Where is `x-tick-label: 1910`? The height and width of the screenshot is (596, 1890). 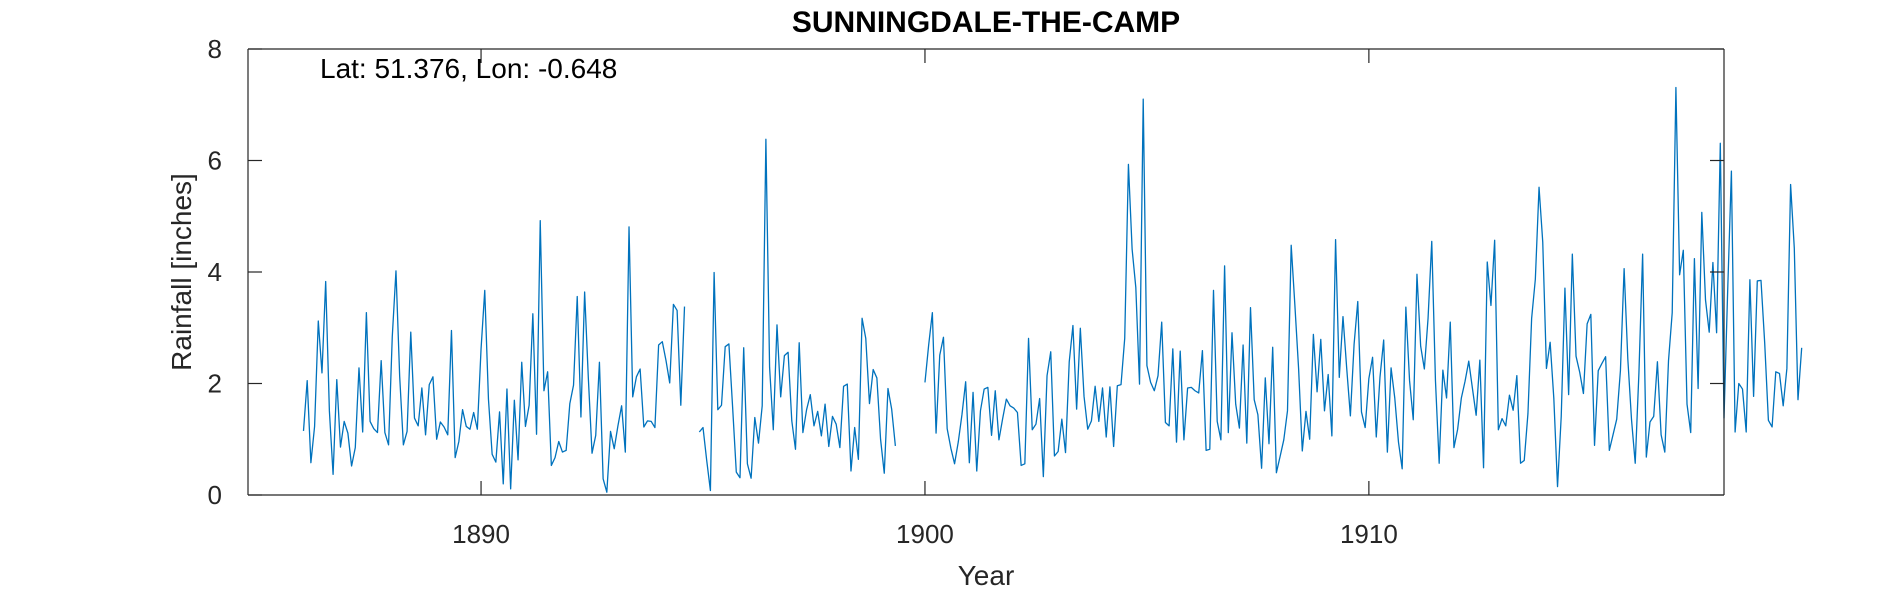 x-tick-label: 1910 is located at coordinates (1369, 534).